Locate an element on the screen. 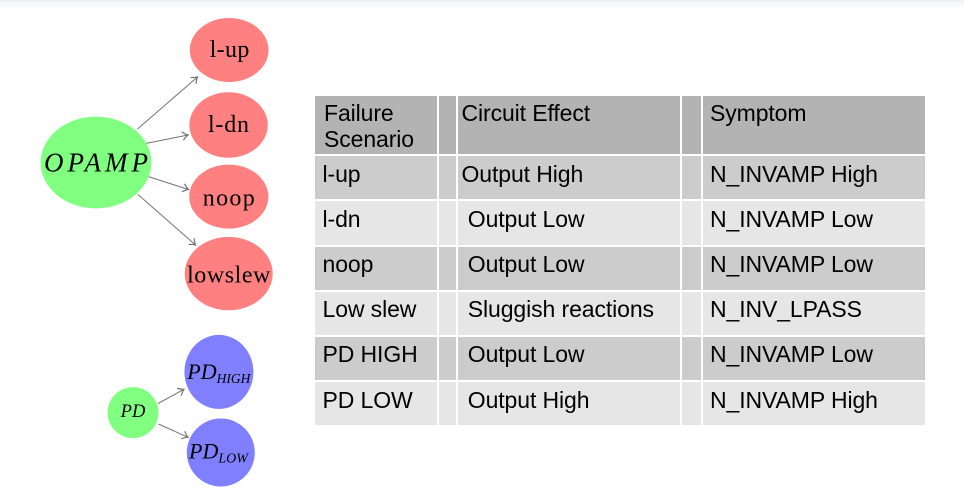  svg-text: PD is located at coordinates (133, 412).